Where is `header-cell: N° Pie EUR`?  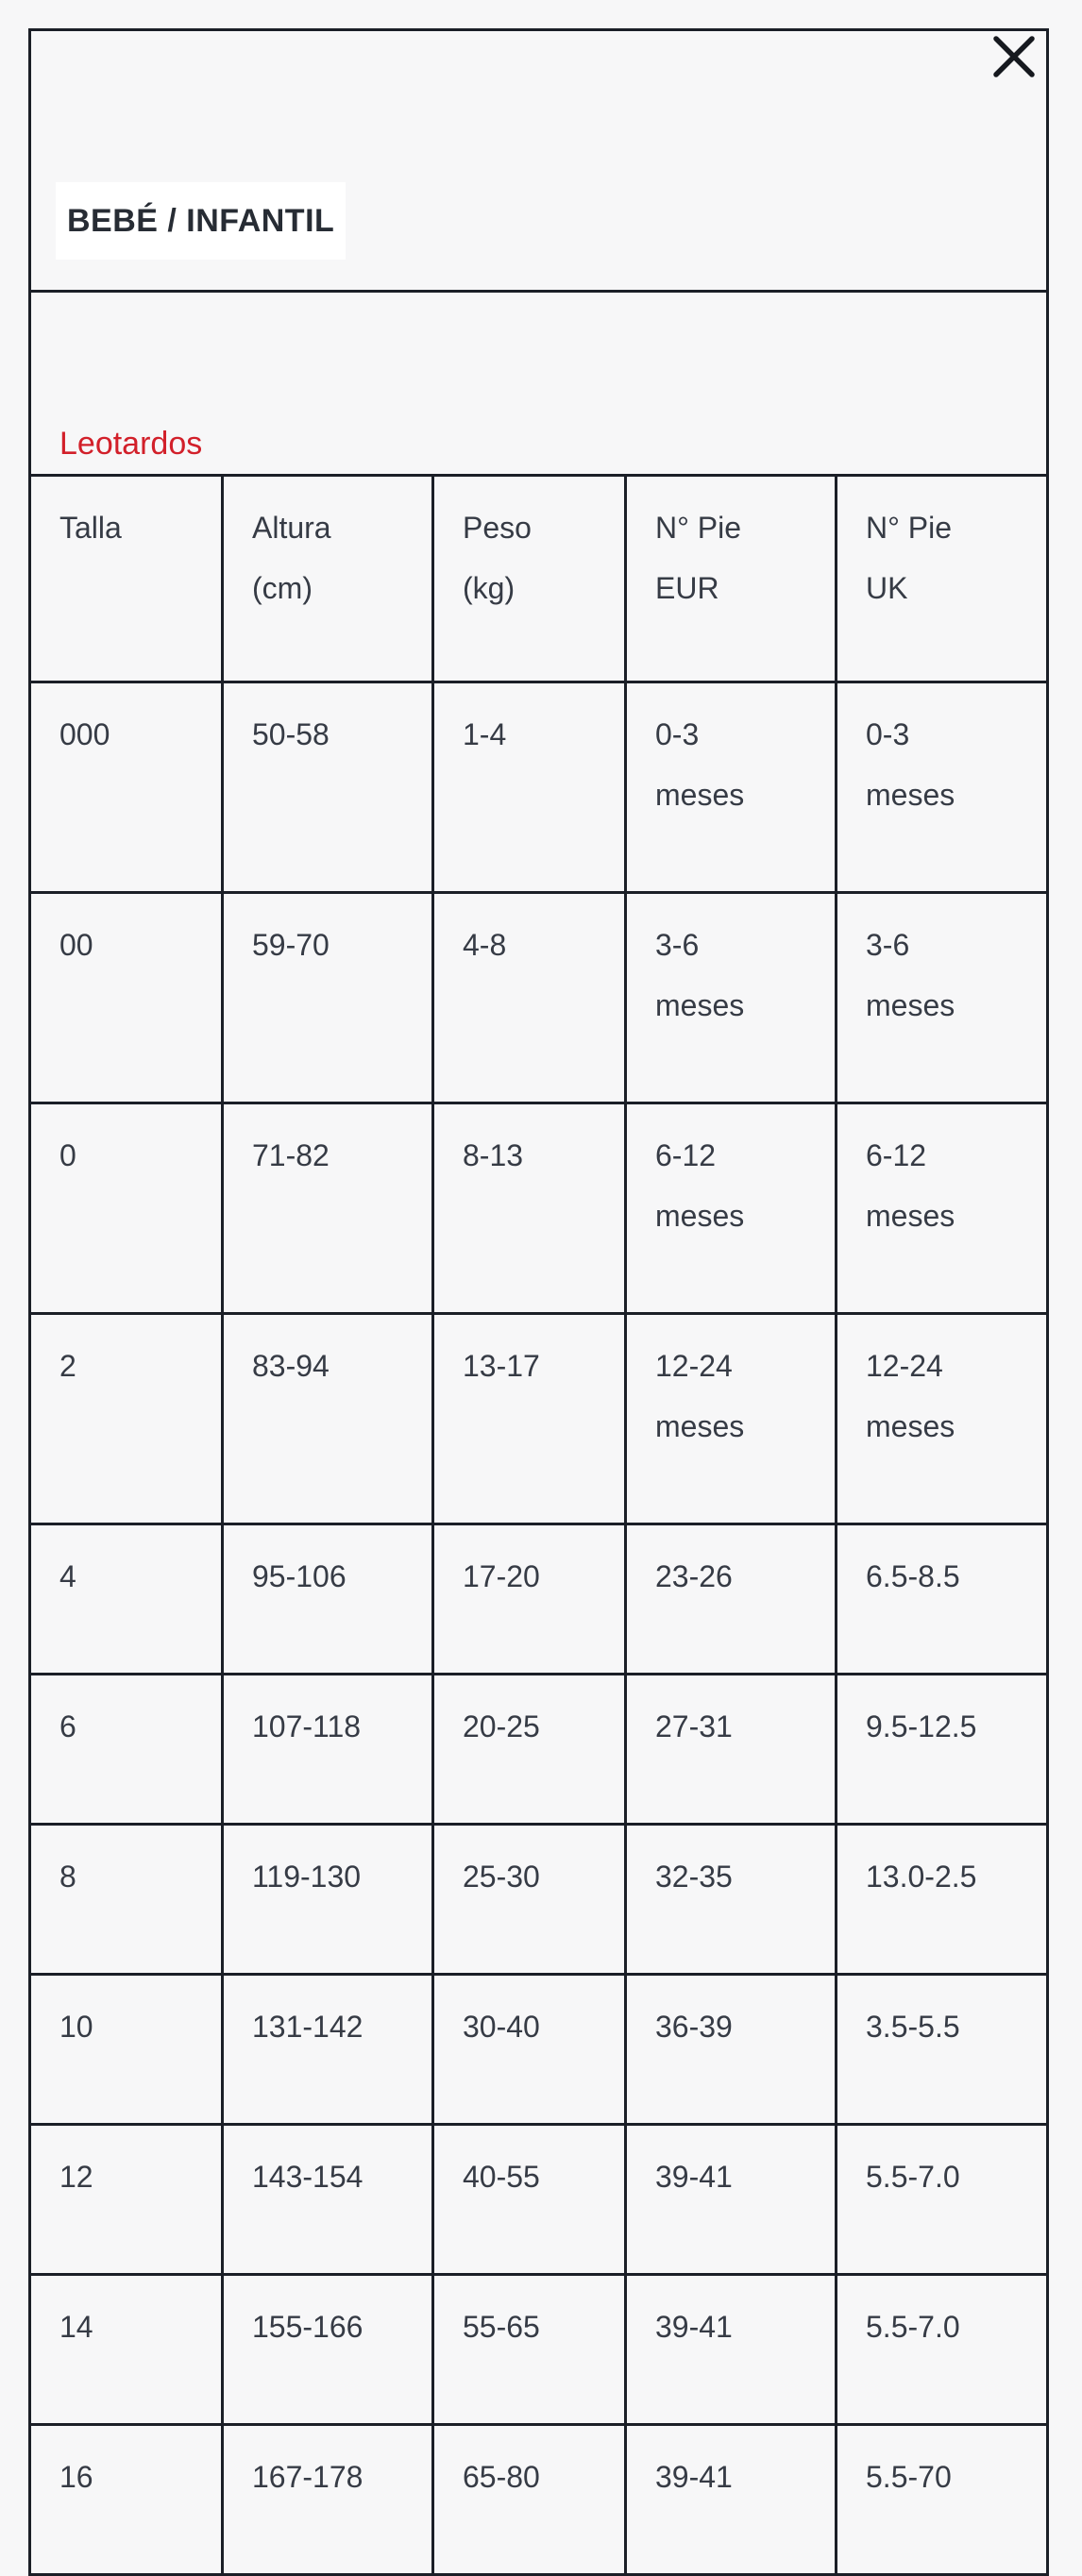 header-cell: N° Pie EUR is located at coordinates (730, 579).